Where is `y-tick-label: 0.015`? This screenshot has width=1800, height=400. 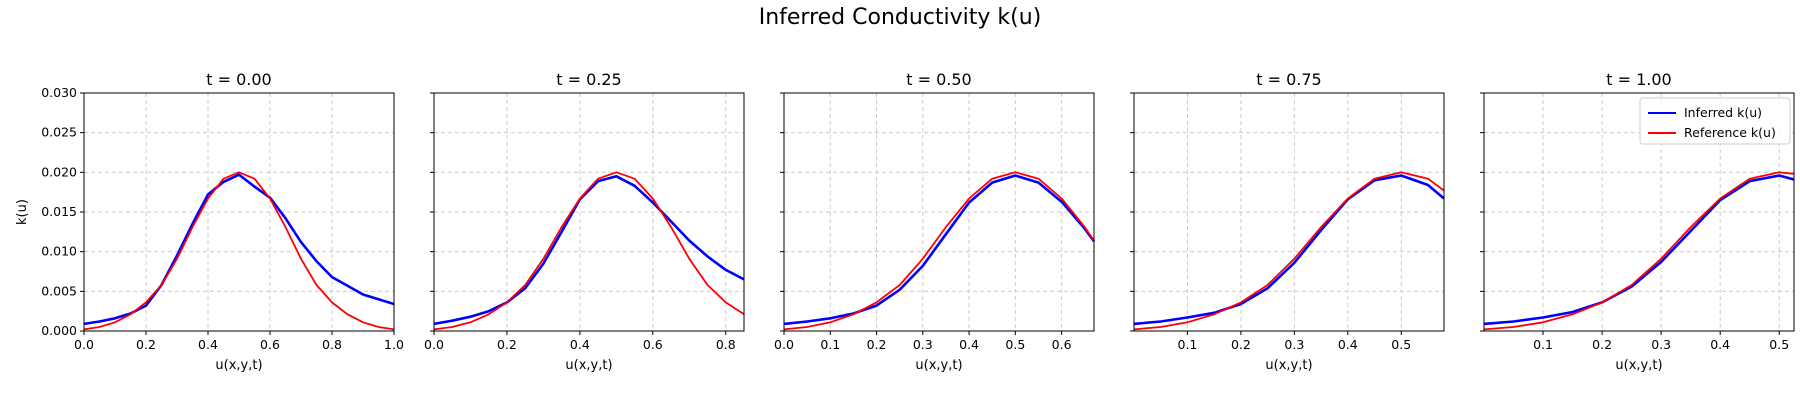
y-tick-label: 0.015 is located at coordinates (59, 211).